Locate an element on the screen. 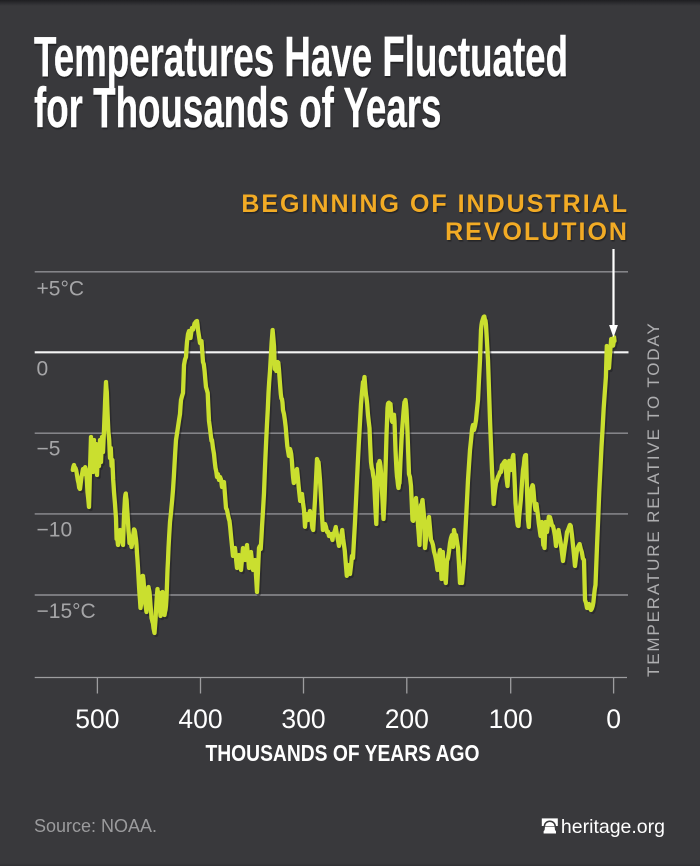  svg-text: 100 is located at coordinates (511, 719).